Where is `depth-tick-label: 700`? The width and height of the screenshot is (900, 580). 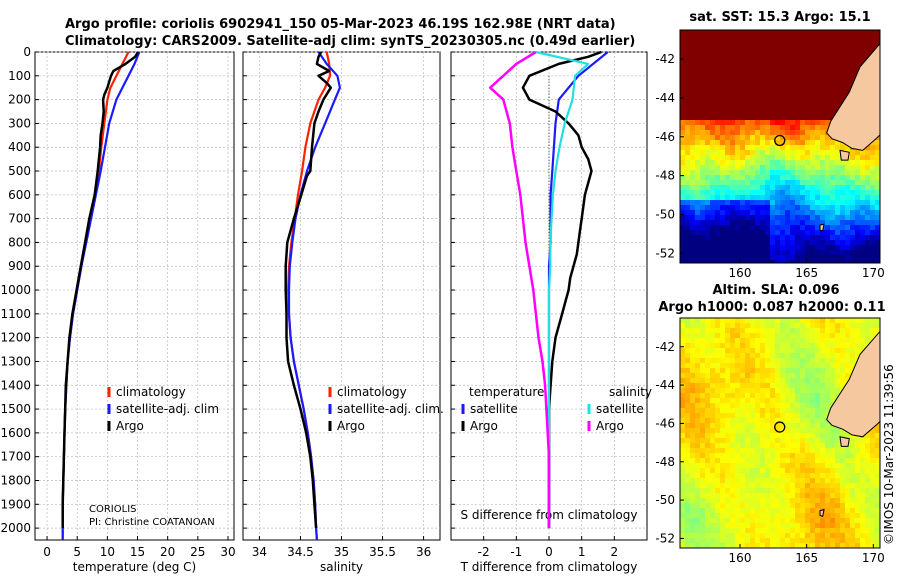 depth-tick-label: 700 is located at coordinates (19, 219).